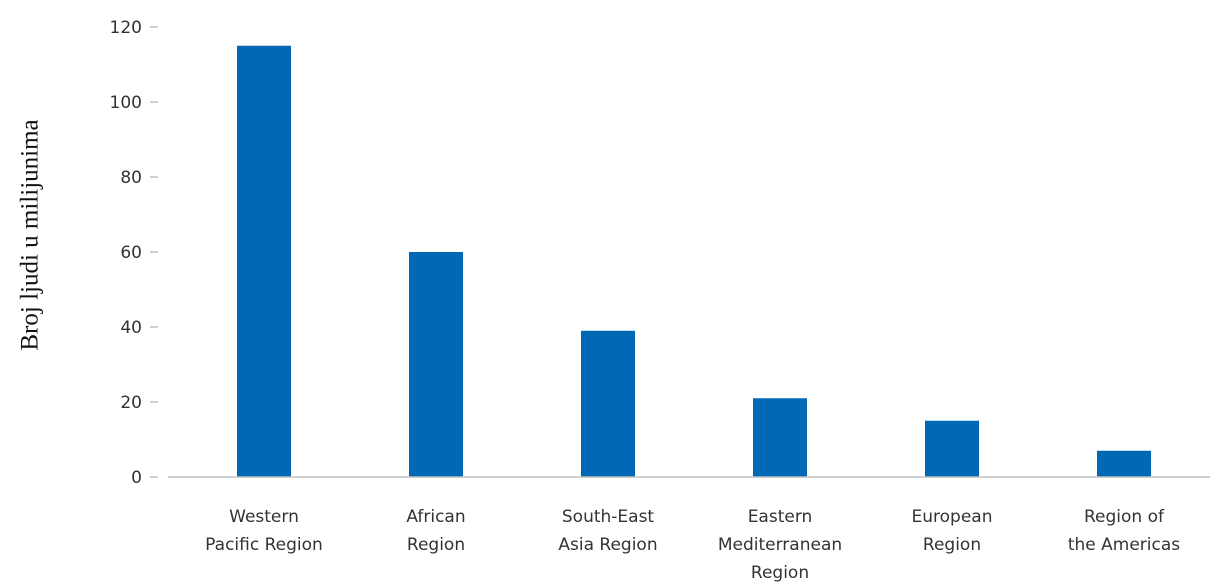 This screenshot has width=1211, height=587. Describe the element at coordinates (264, 545) in the screenshot. I see `x-category-label: Pacific Region` at that location.